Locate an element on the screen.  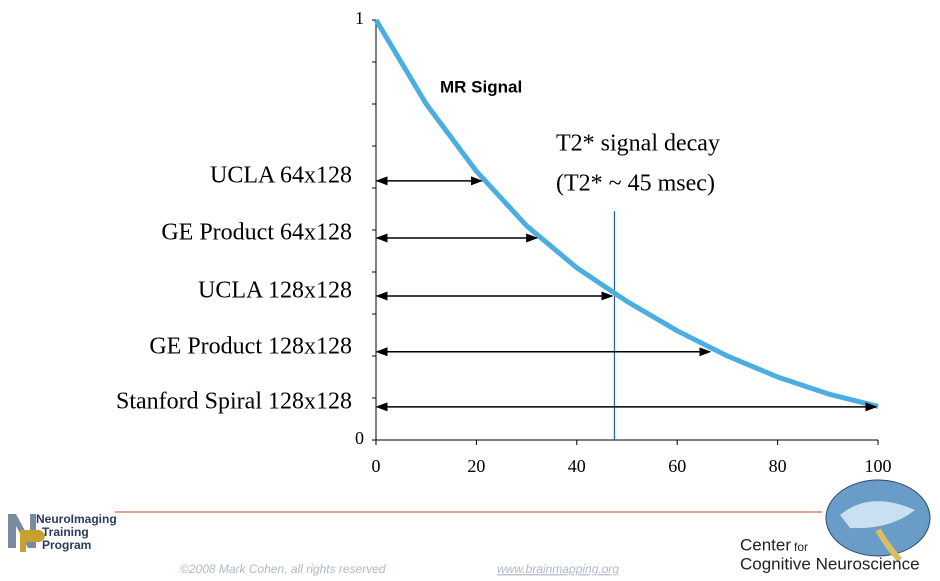
logo-text: Training is located at coordinates (65, 532).